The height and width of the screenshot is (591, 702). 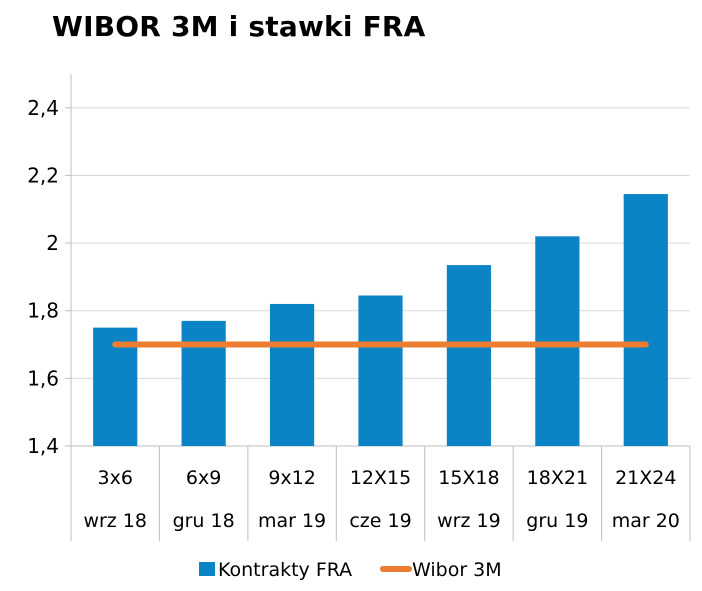 I want to click on x-category-label: 6x9, so click(x=203, y=478).